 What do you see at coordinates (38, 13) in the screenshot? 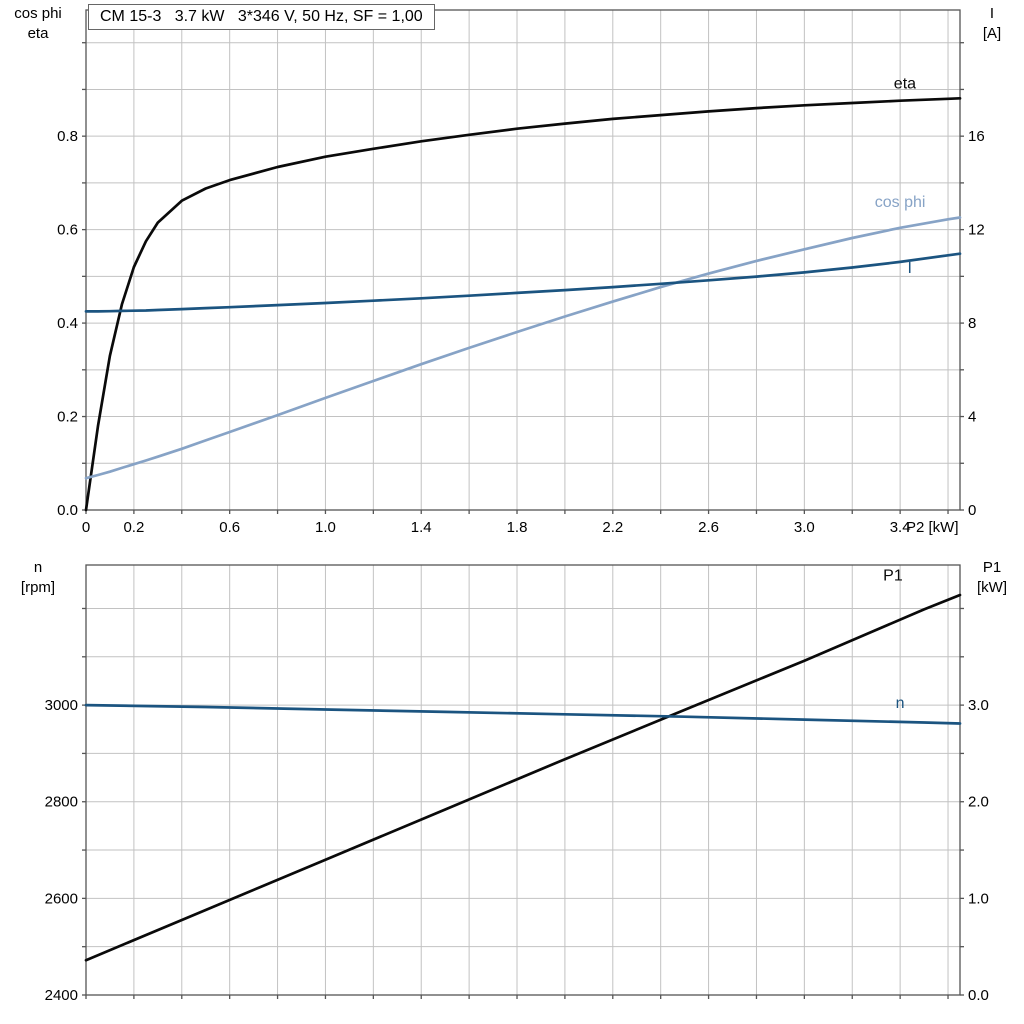
I see `axis-label-cos-phi: cos phi` at bounding box center [38, 13].